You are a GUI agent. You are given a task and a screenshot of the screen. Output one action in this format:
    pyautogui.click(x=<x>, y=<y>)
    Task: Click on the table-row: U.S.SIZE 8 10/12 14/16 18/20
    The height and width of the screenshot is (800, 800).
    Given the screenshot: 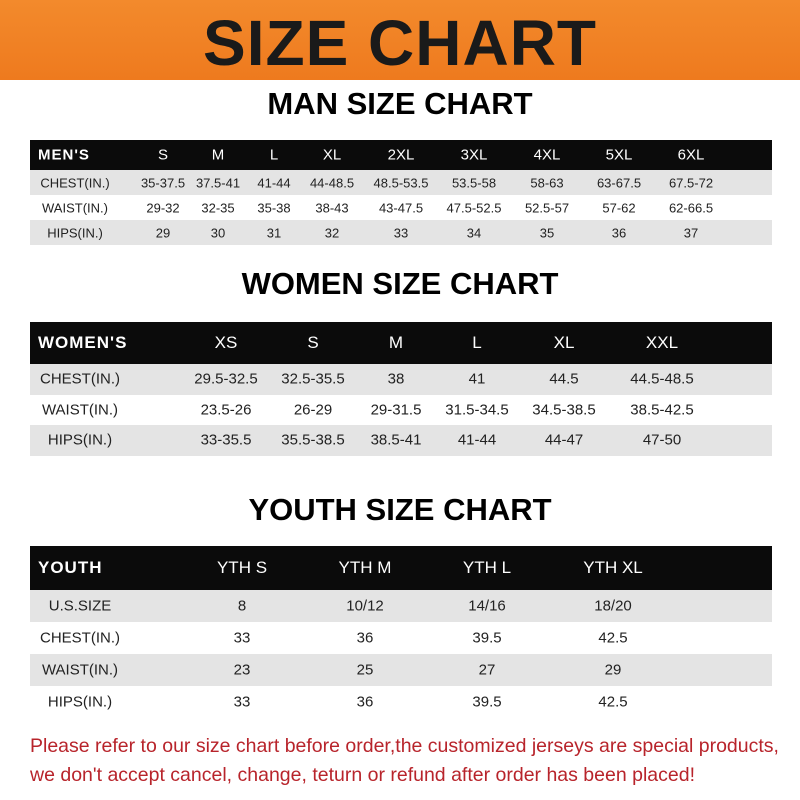 What is the action you would take?
    pyautogui.click(x=401, y=606)
    